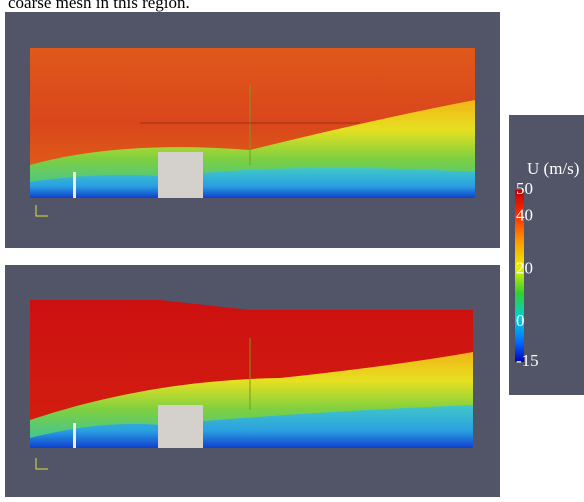  Describe the element at coordinates (524, 267) in the screenshot. I see `colorbar-tick-label: 20` at that location.